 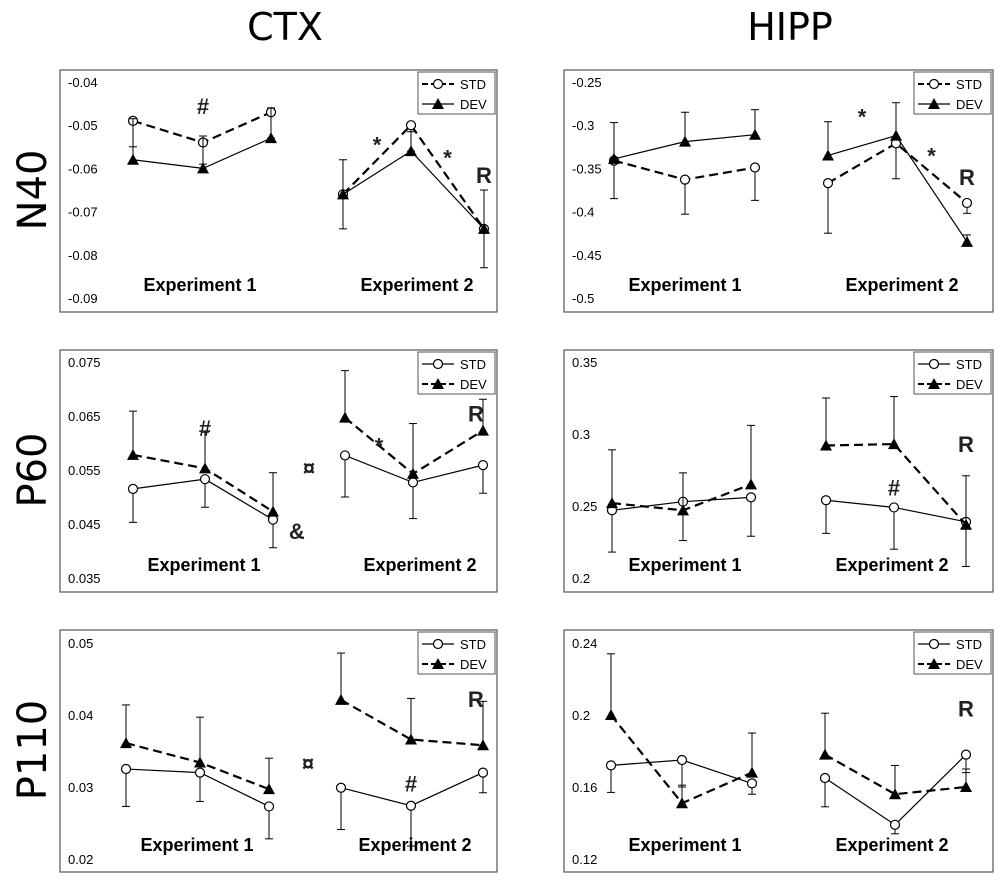 I want to click on y-tick-label: 0.045, so click(x=84, y=524).